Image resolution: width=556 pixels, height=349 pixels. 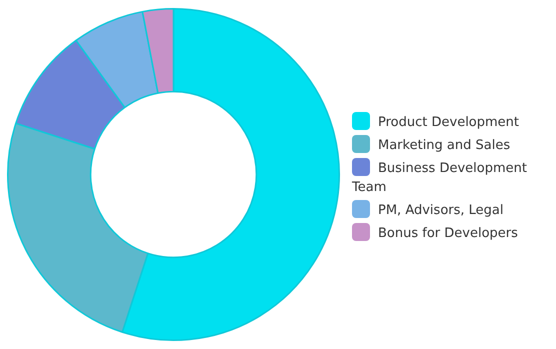 What do you see at coordinates (441, 210) in the screenshot?
I see `legend-label: PM, Advisors, Legal` at bounding box center [441, 210].